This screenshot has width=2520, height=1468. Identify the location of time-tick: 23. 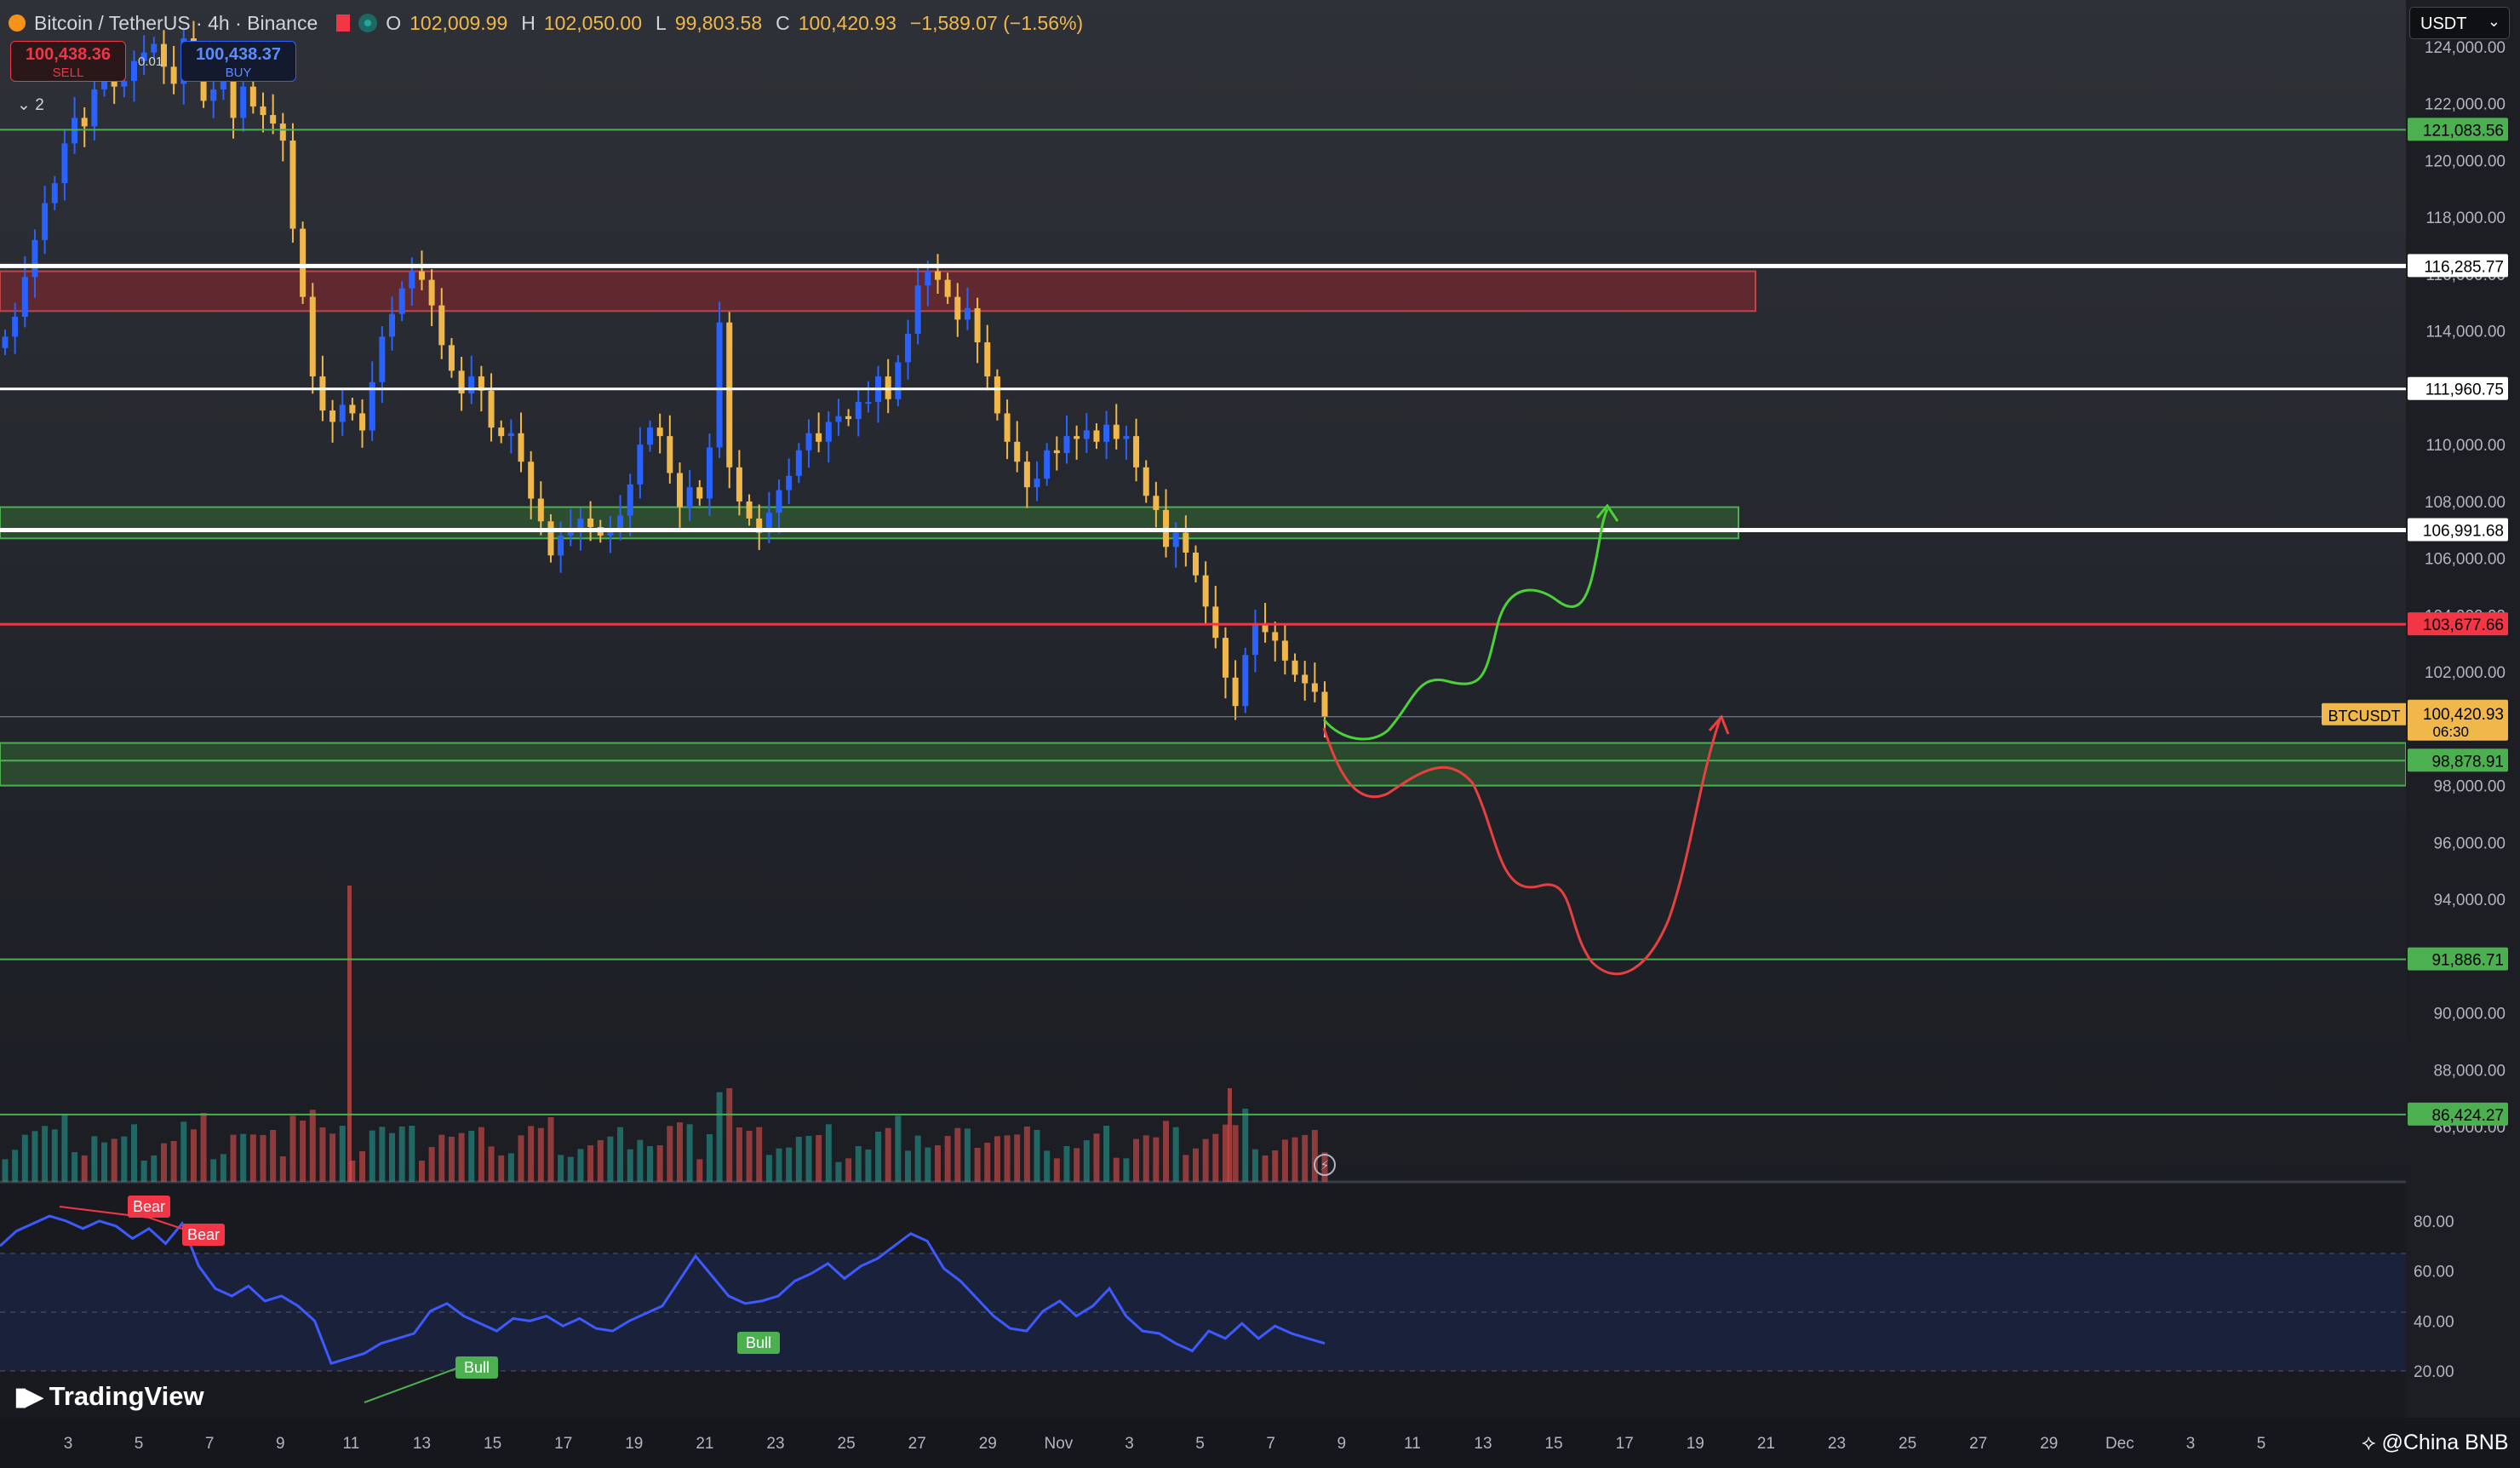
(775, 1444).